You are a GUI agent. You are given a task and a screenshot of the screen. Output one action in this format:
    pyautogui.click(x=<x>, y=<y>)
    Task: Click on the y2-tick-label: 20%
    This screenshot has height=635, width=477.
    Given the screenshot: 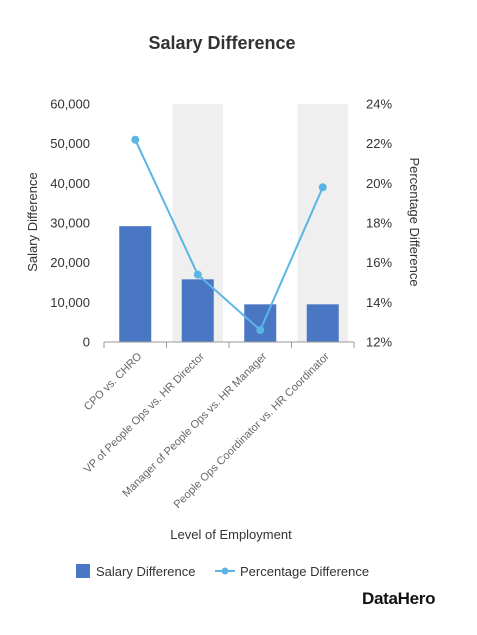 What is the action you would take?
    pyautogui.click(x=379, y=183)
    